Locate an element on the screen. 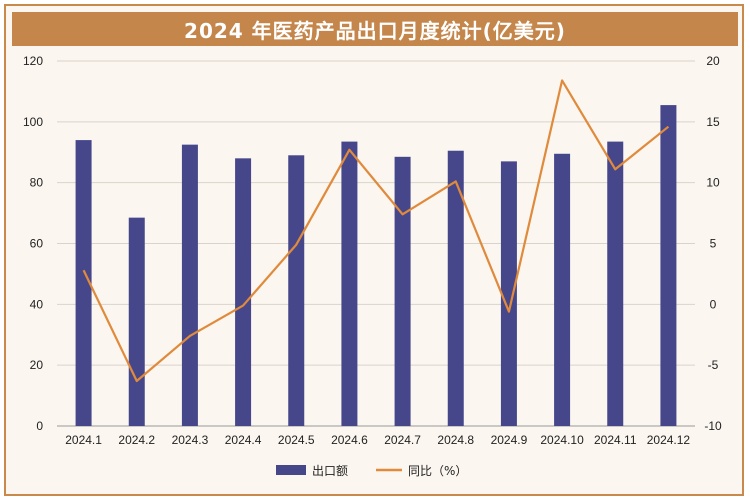 Image resolution: width=750 pixels, height=502 pixels. left-axis-ticks: 0 20 40 60 80 100 120 is located at coordinates (33, 243).